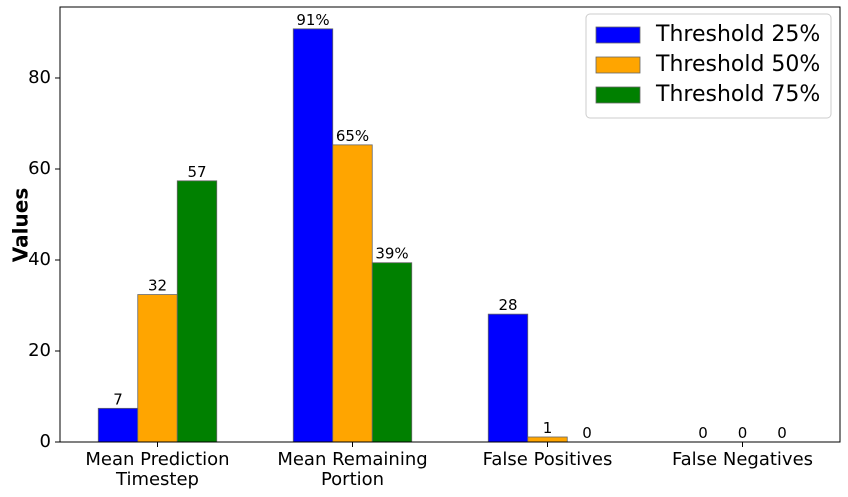 The width and height of the screenshot is (848, 497). Describe the element at coordinates (157, 469) in the screenshot. I see `x-tick-label: Mean Prediction Timestep` at that location.